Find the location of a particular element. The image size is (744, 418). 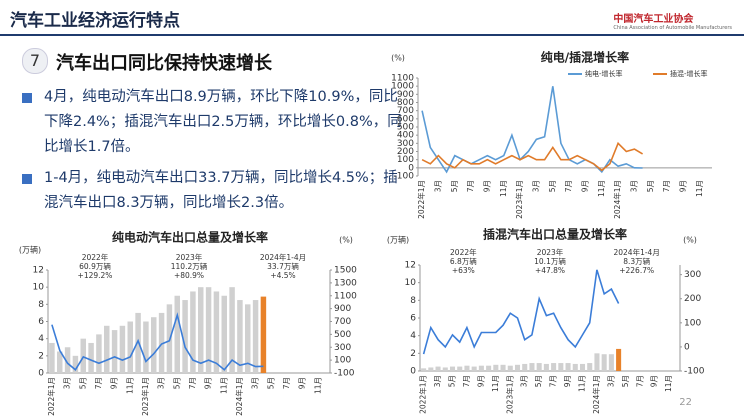

page-number: 22 is located at coordinates (685, 402).